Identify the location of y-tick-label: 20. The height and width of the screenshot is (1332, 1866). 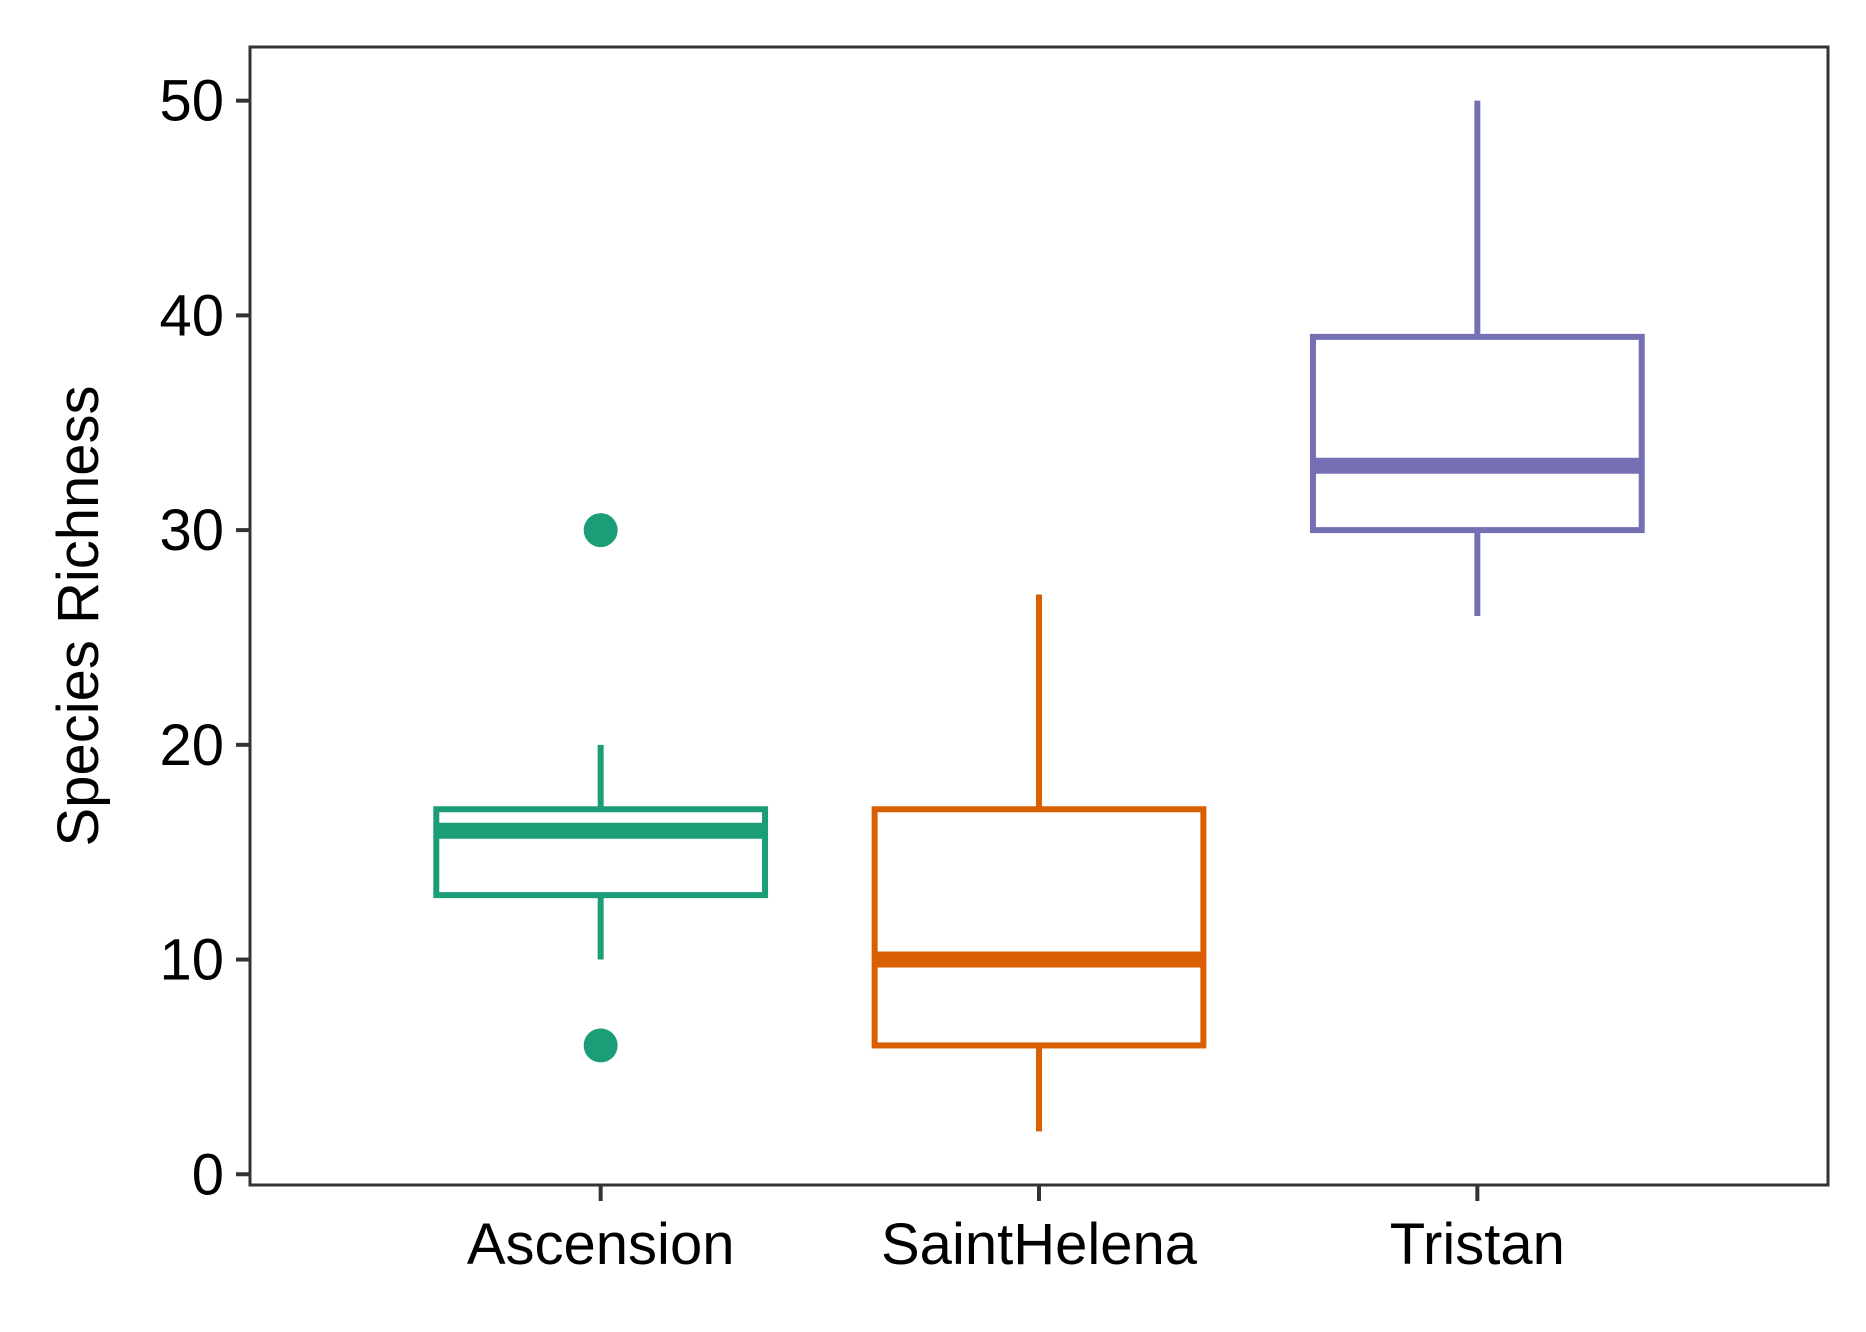
(191, 745).